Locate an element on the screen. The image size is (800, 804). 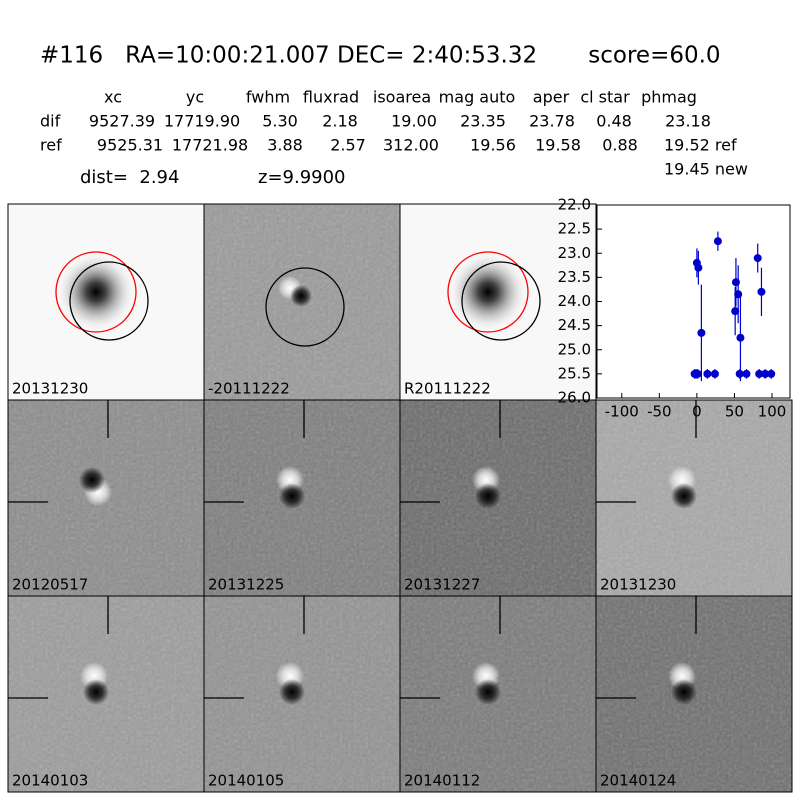
cell: 17721.98 is located at coordinates (210, 145).